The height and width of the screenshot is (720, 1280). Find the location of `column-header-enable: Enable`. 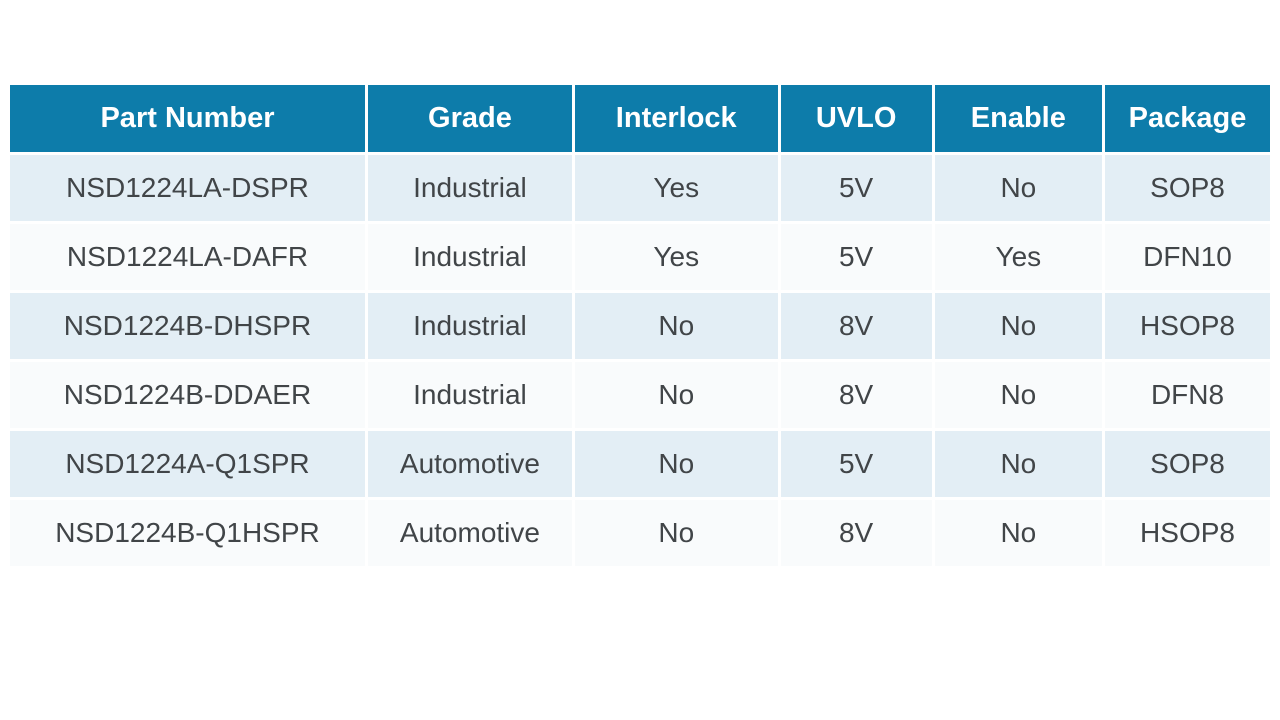

column-header-enable: Enable is located at coordinates (1018, 118).